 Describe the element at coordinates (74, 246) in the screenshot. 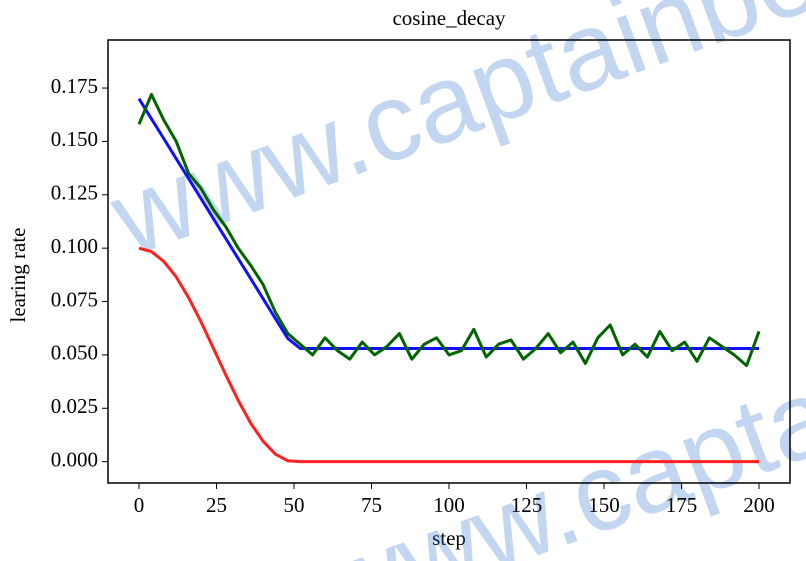

I see `y-tick-label: 0.100` at that location.